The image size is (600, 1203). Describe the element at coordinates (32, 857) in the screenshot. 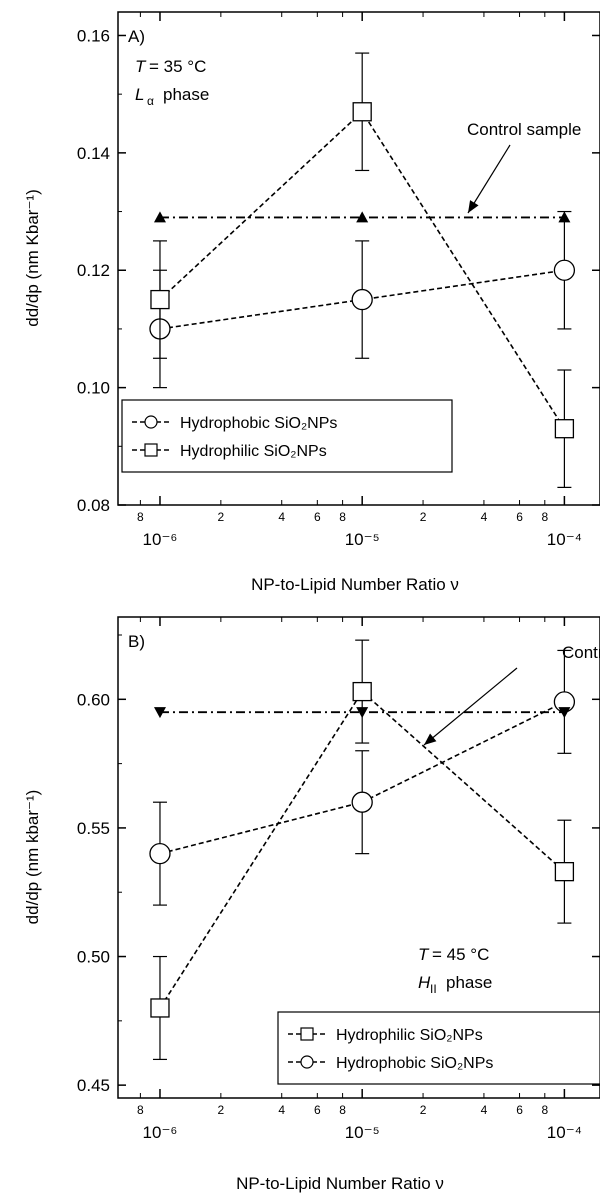

I see `y-axis-title: dd/dp (nm kbar⁻¹)` at that location.